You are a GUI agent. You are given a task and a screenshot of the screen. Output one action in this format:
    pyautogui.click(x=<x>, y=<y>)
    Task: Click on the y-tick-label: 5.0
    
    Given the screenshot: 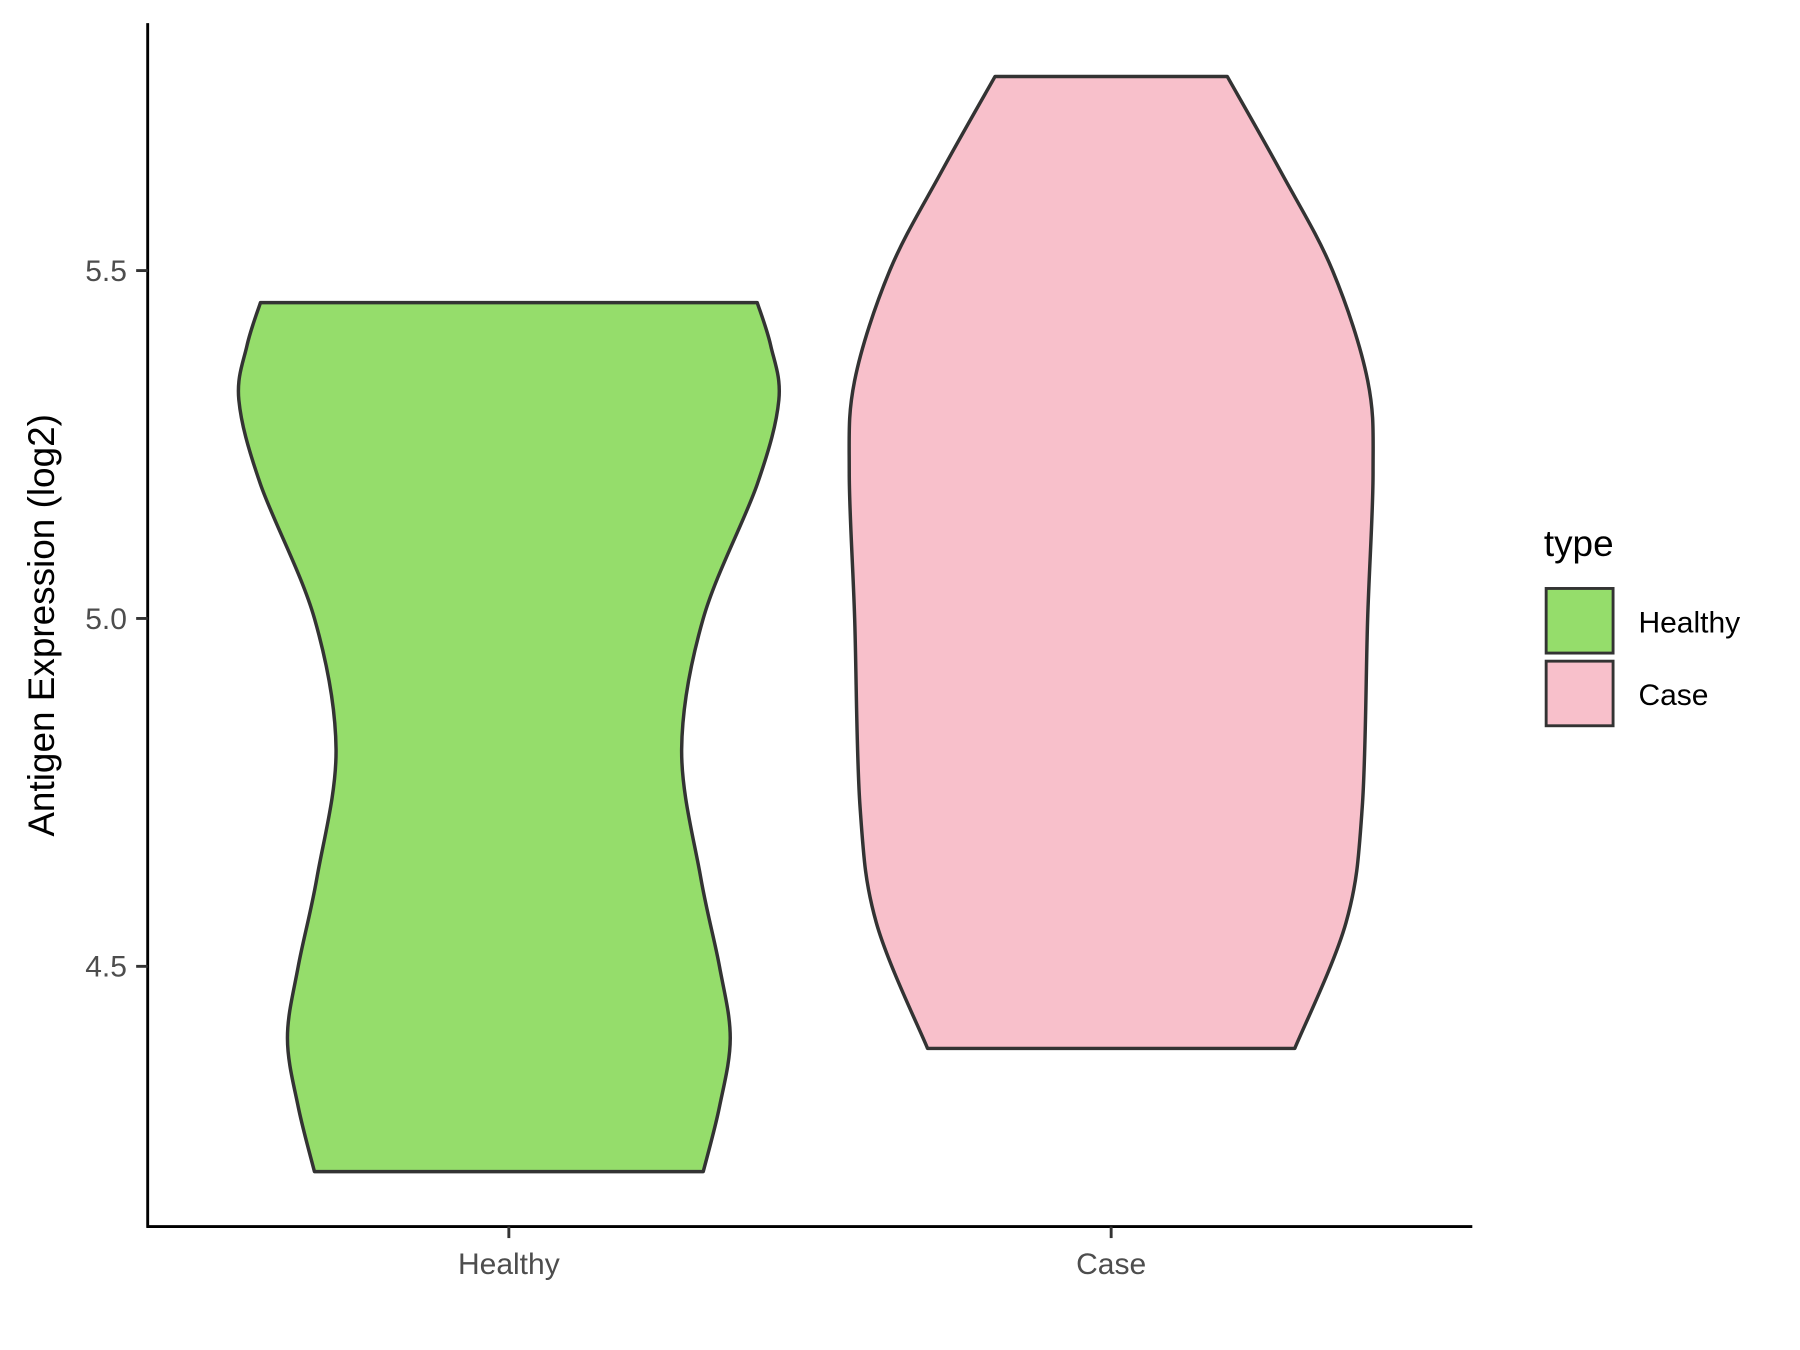 What is the action you would take?
    pyautogui.click(x=106, y=619)
    